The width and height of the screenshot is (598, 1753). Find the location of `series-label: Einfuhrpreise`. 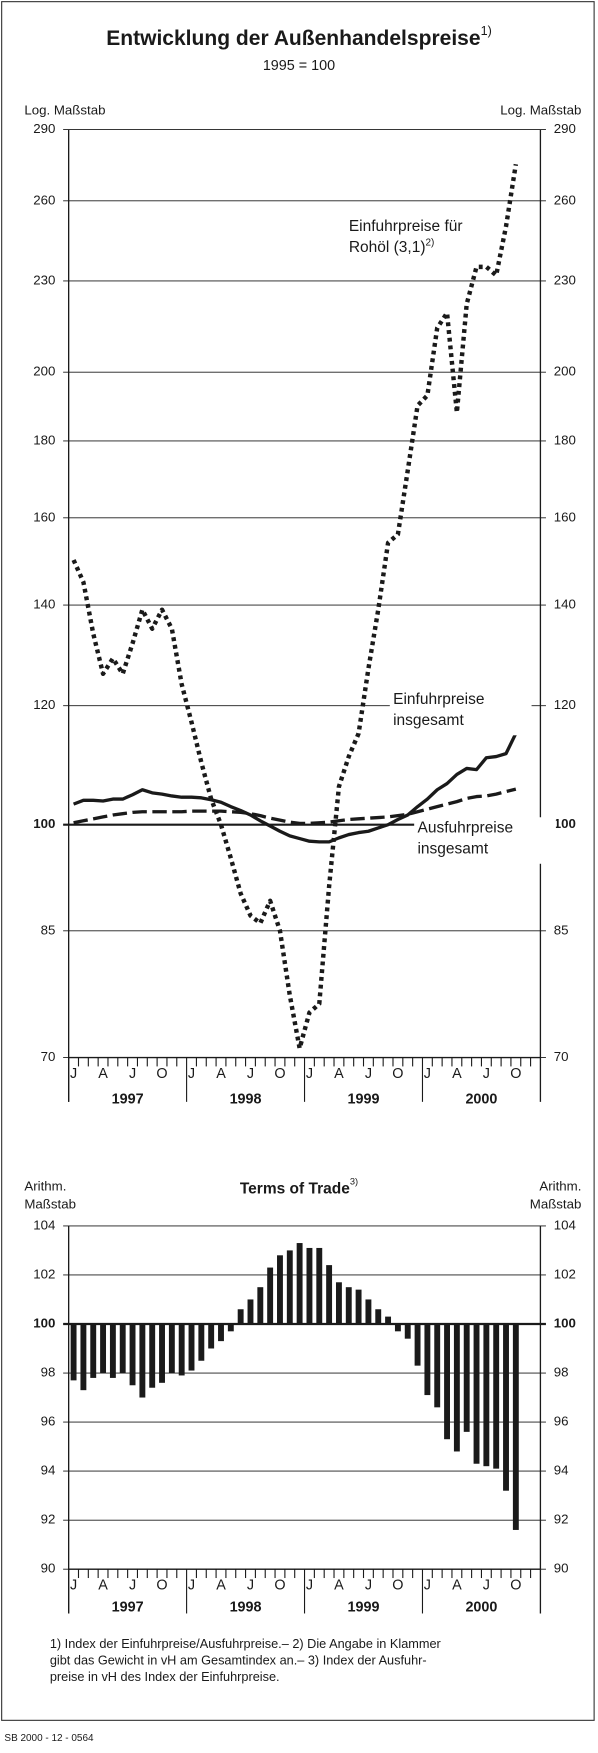

series-label: Einfuhrpreise is located at coordinates (438, 699).